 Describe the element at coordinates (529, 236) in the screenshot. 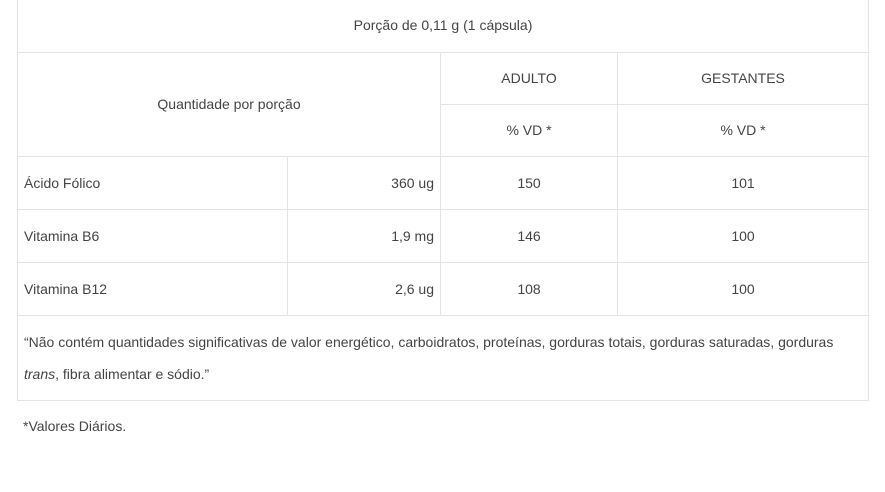

I see `adult-vd-value: 146` at that location.